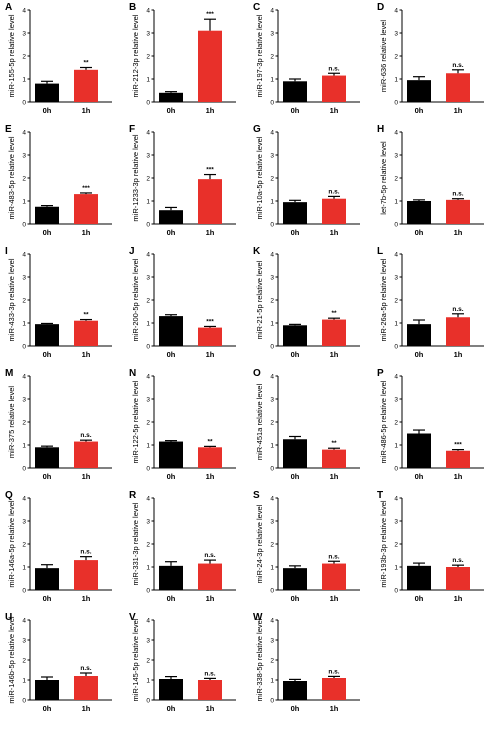  What do you see at coordinates (8, 617) in the screenshot?
I see `panel-letter: U` at bounding box center [8, 617].